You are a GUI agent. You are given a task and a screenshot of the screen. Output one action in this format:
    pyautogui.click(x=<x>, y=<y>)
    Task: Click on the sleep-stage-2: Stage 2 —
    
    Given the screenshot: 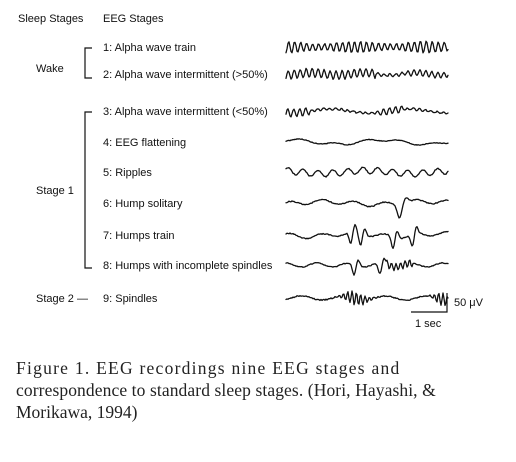 What is the action you would take?
    pyautogui.click(x=62, y=299)
    